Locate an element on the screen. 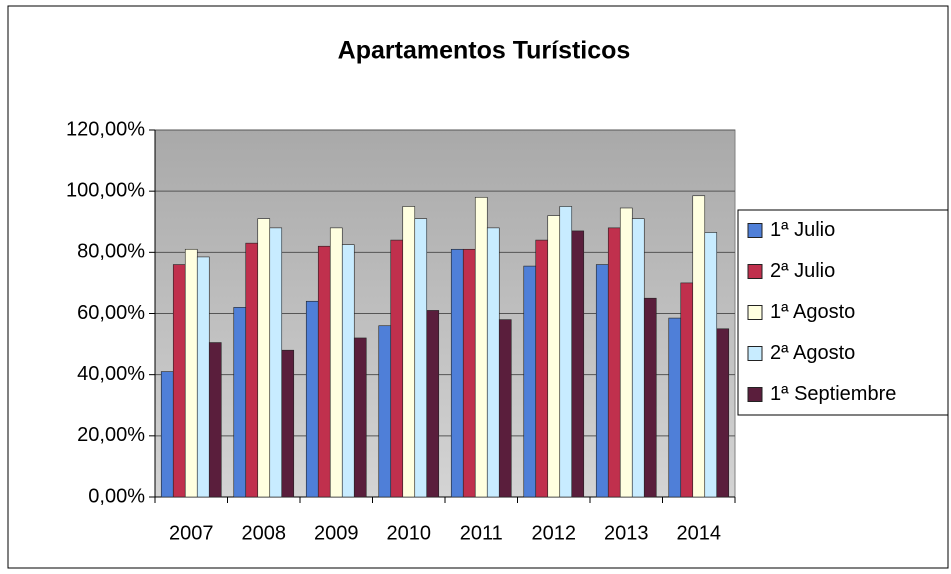 This screenshot has width=951, height=574. y-tick-label: 80,00% is located at coordinates (111, 252).